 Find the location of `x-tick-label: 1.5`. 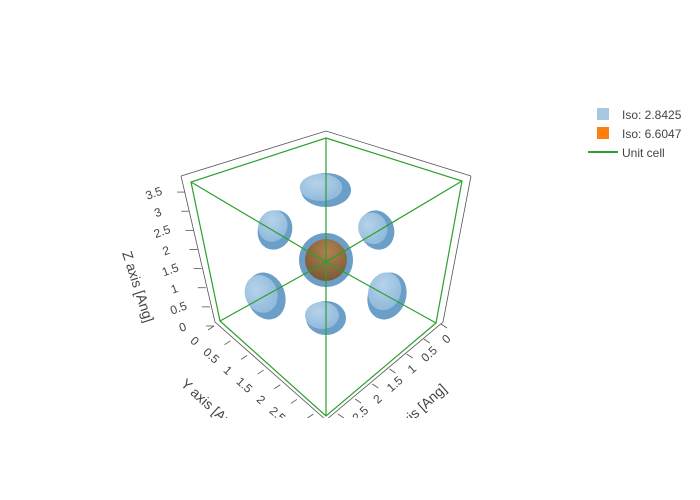

x-tick-label: 1.5 is located at coordinates (395, 384).